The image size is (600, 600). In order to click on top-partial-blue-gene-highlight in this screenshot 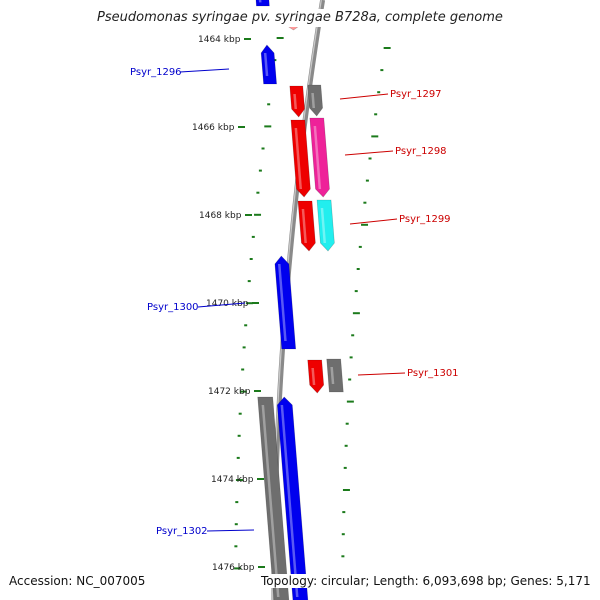, I will do `click(260, 1)`.